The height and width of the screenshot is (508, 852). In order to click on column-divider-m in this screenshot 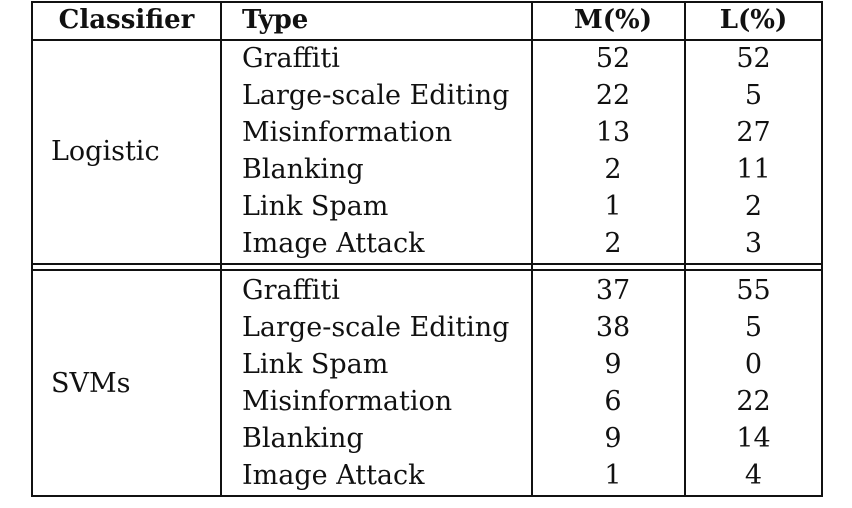, I will do `click(685, 249)`.